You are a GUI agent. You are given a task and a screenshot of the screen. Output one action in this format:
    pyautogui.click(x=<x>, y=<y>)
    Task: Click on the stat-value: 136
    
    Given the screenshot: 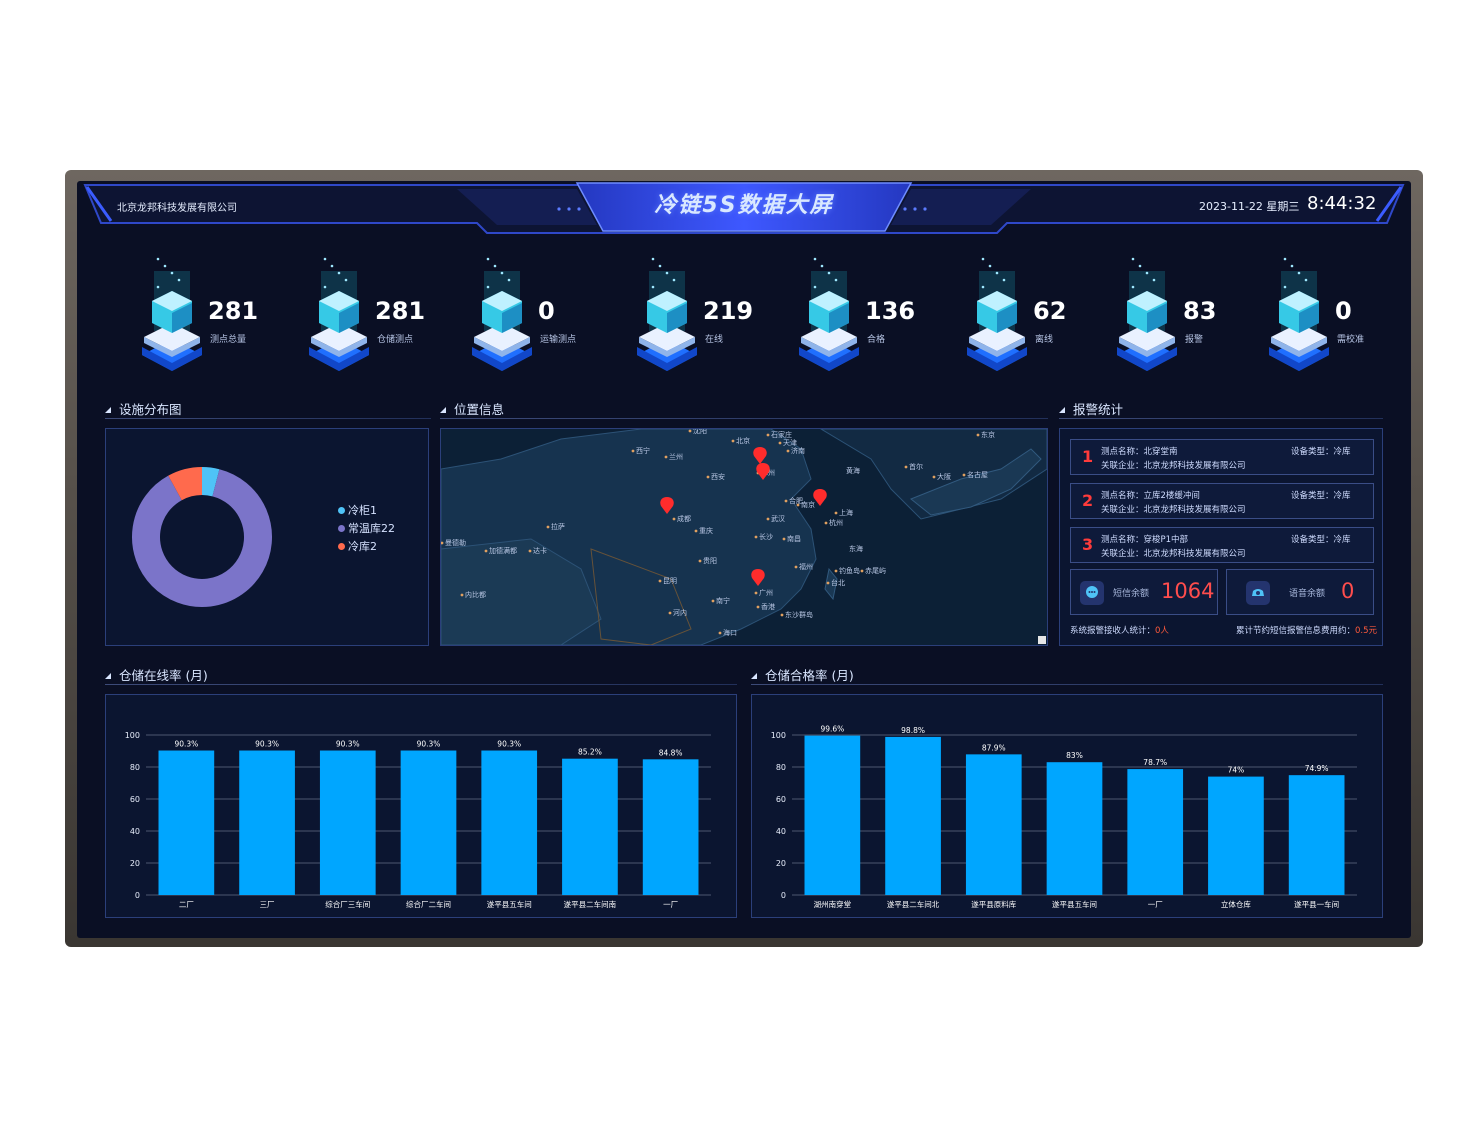 What is the action you would take?
    pyautogui.click(x=890, y=311)
    